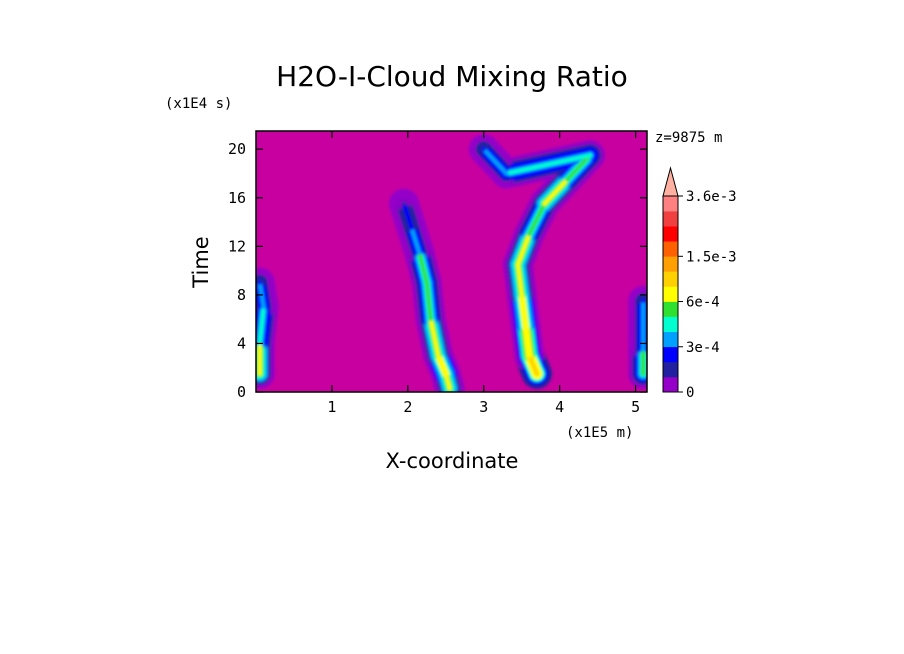 The height and width of the screenshot is (654, 904). I want to click on colorbar-label: 0, so click(690, 393).